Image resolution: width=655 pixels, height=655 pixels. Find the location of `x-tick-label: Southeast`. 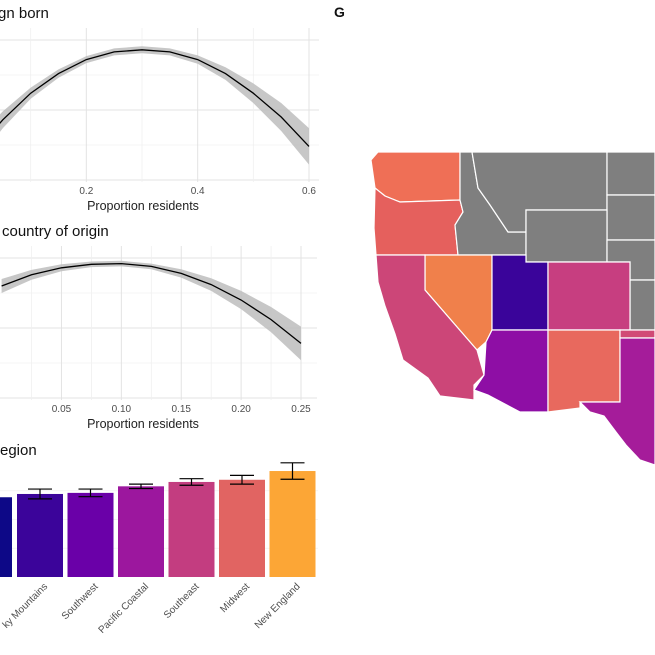

x-tick-label: Southeast is located at coordinates (182, 601).